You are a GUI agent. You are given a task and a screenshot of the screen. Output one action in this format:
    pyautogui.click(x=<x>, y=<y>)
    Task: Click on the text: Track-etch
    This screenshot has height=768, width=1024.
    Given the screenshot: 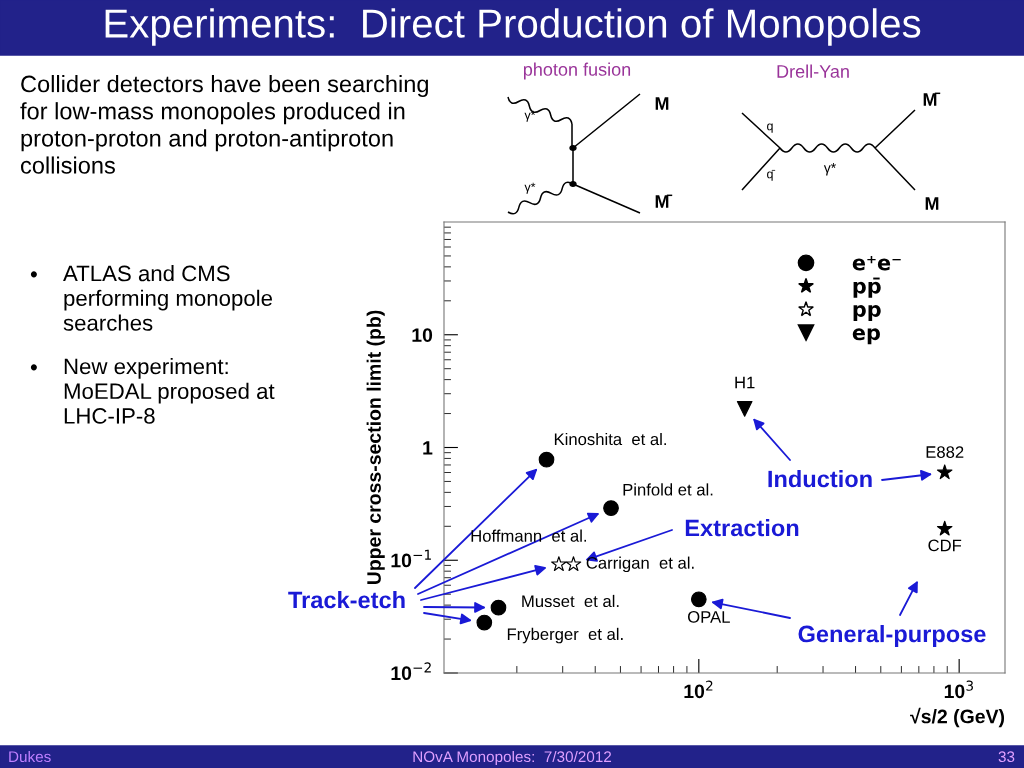 What is the action you would take?
    pyautogui.click(x=346, y=599)
    